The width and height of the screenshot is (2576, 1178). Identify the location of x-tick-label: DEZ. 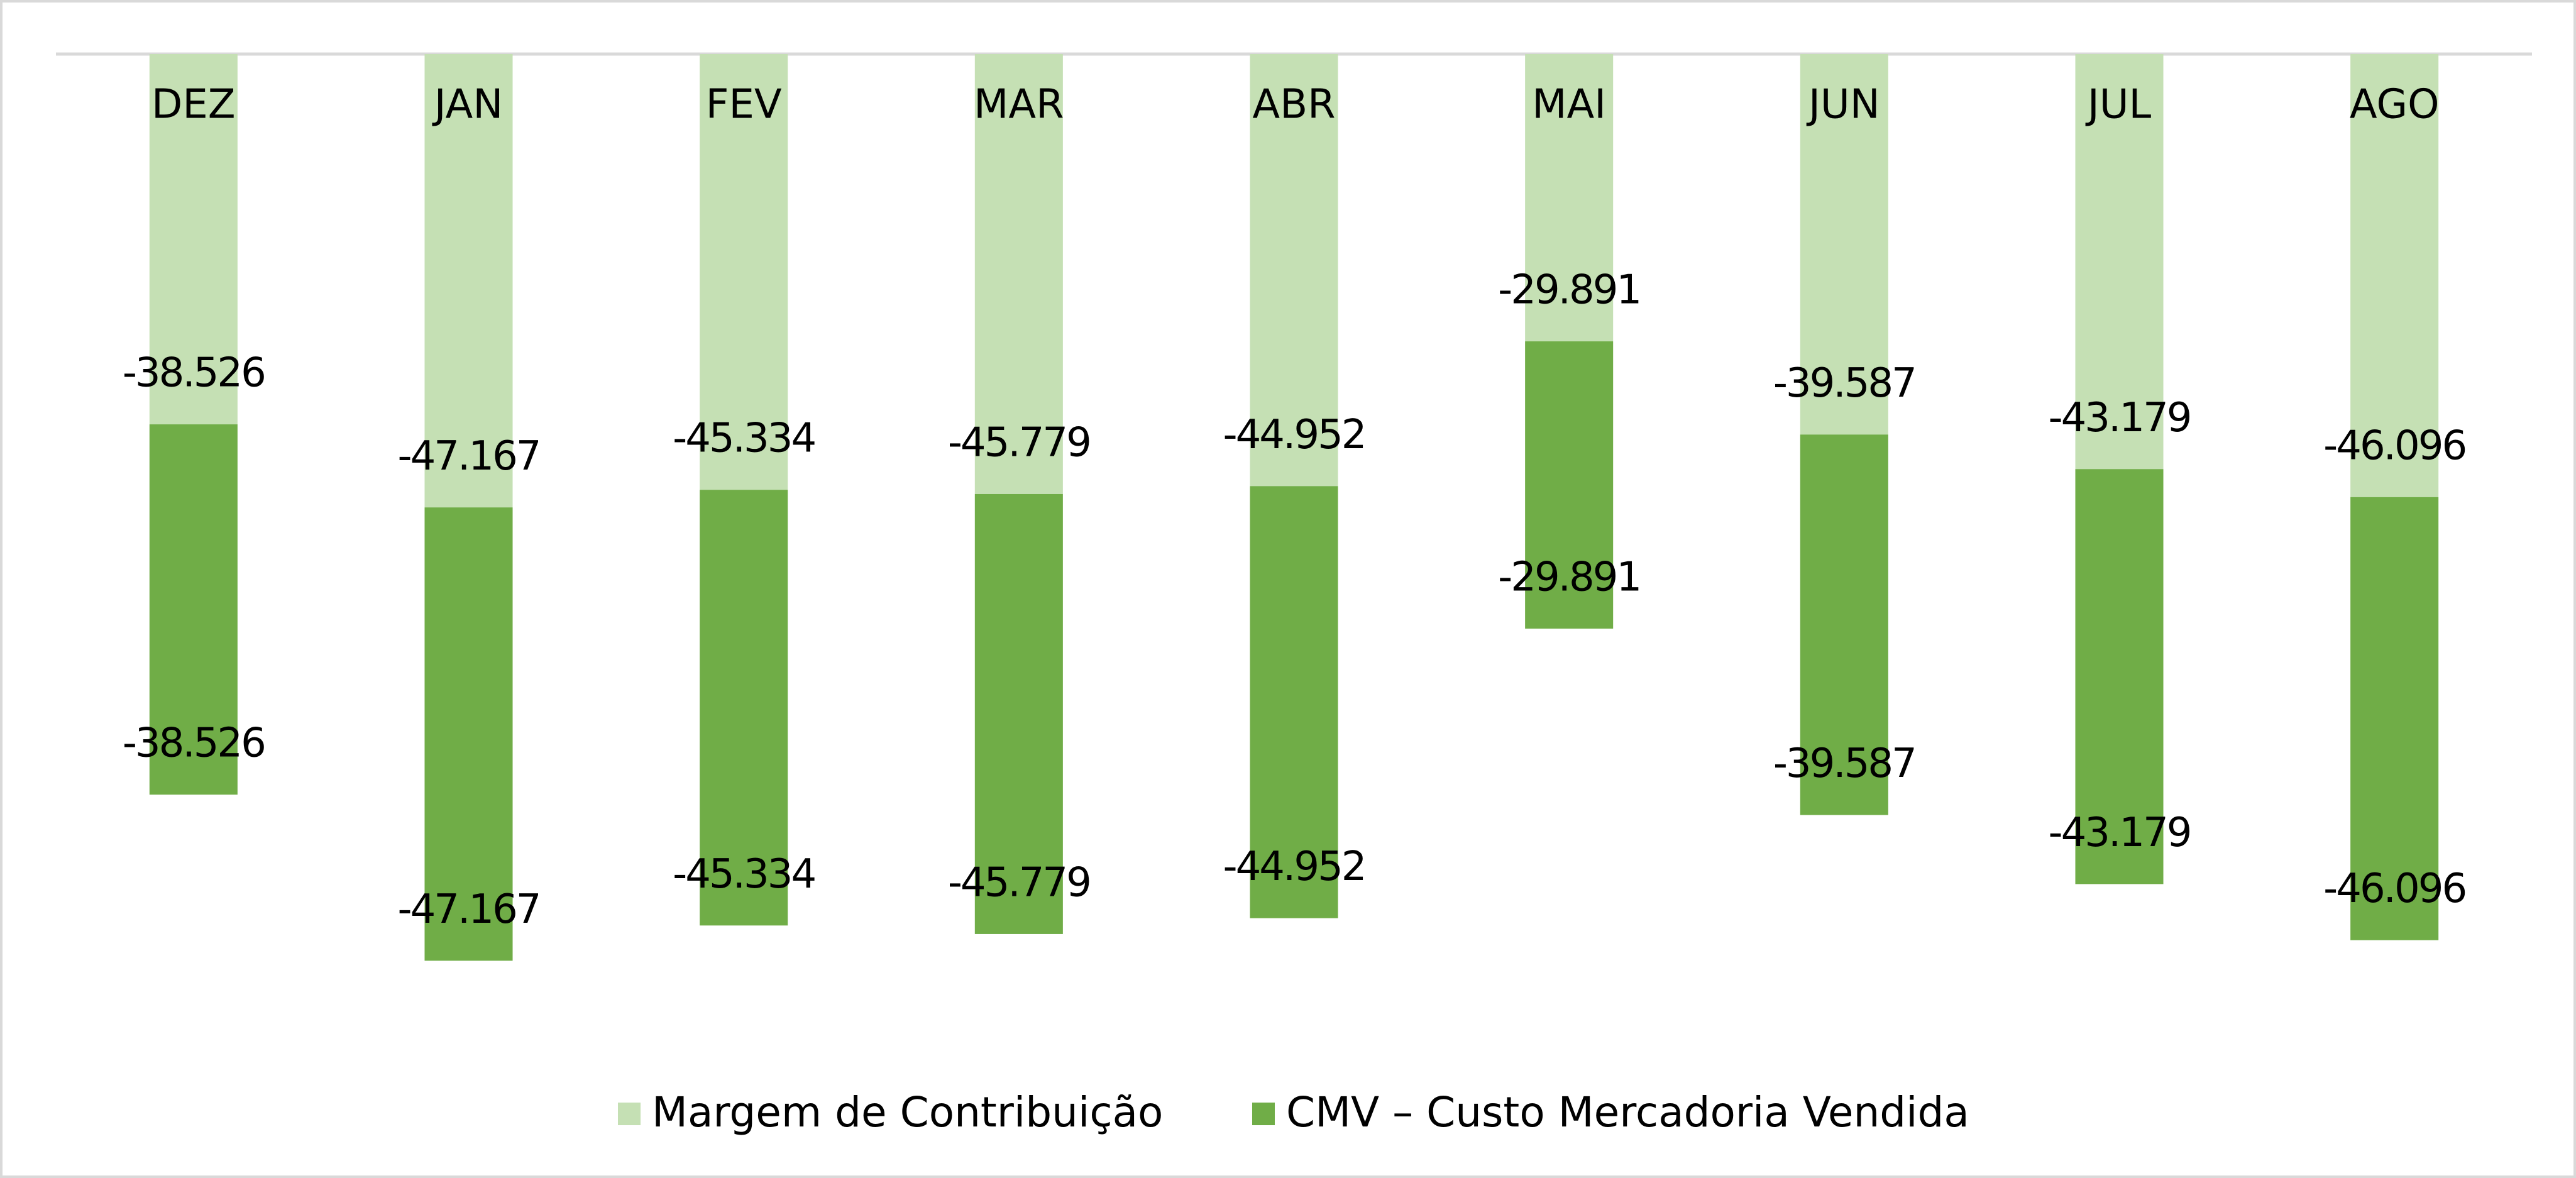
(194, 105).